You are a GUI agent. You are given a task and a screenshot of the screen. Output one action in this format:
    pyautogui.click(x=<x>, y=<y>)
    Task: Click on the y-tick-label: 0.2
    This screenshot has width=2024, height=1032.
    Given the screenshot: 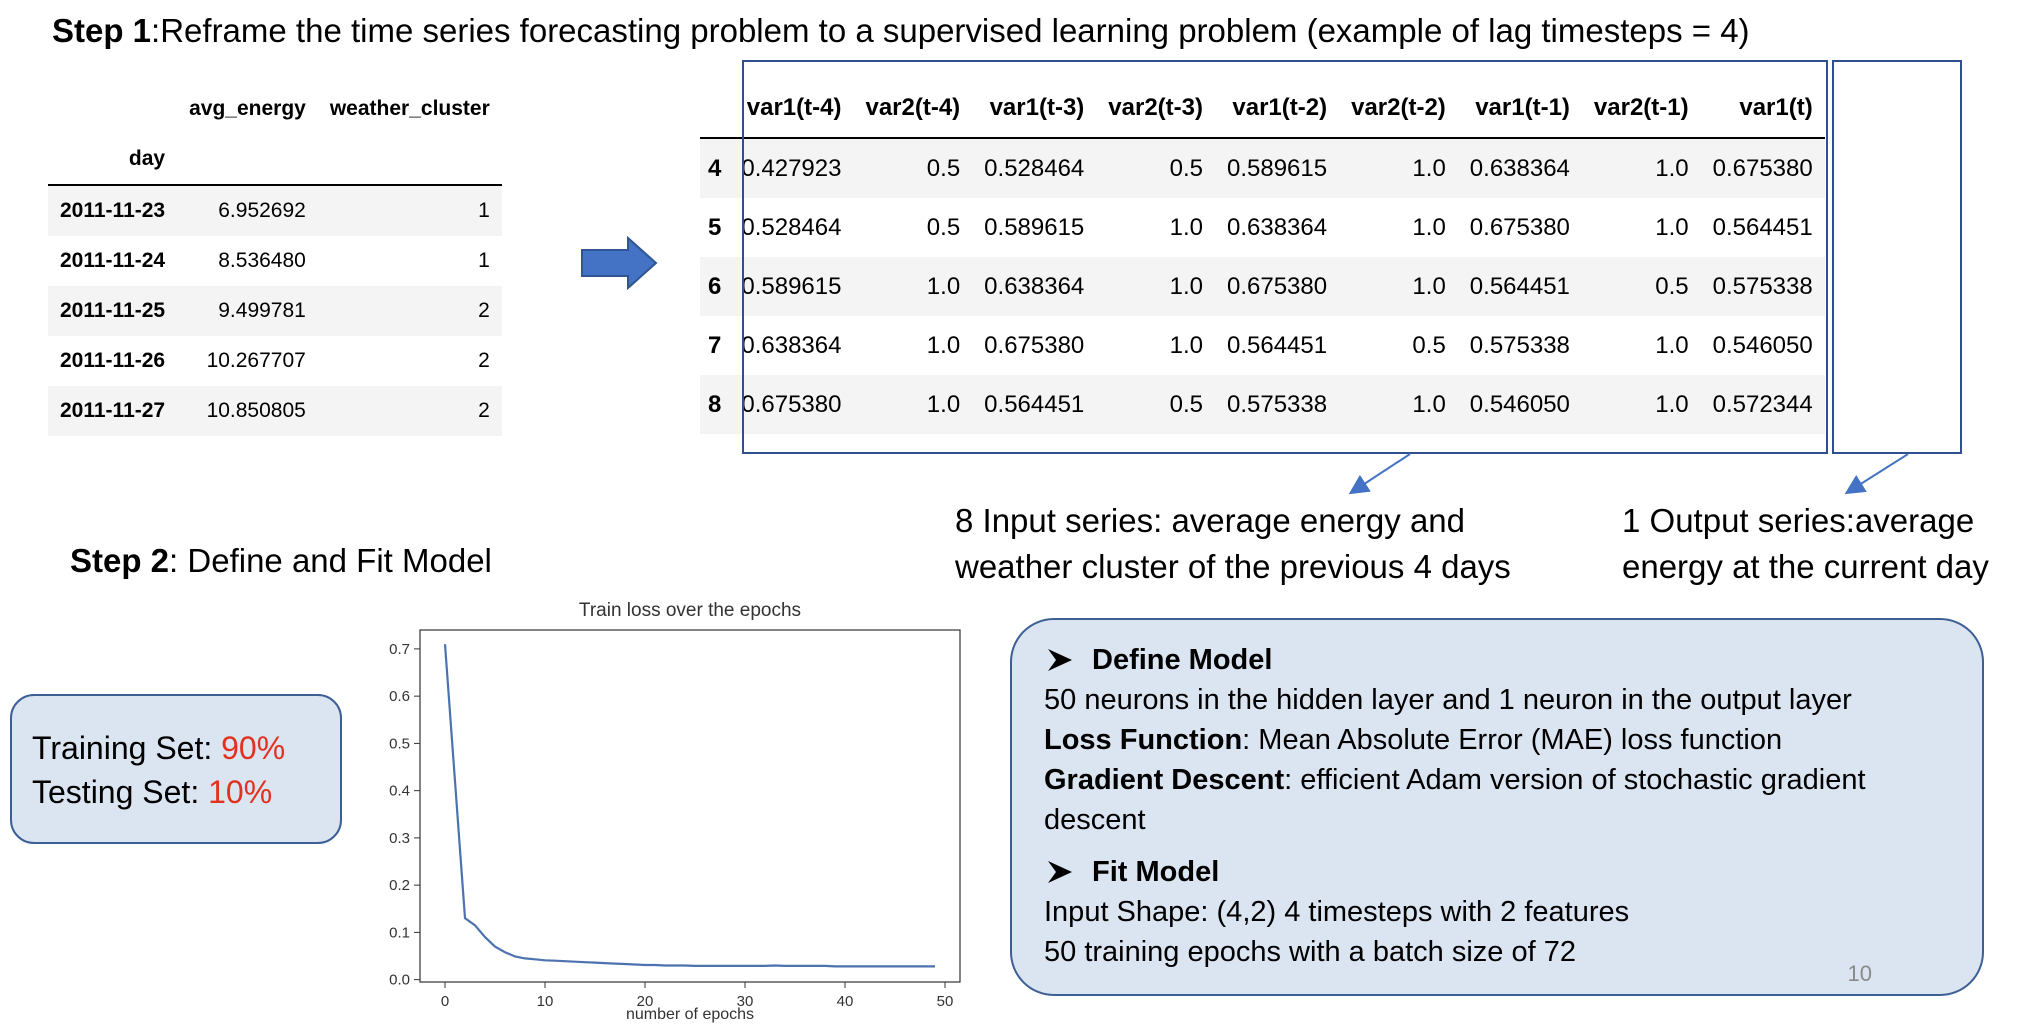 What is the action you would take?
    pyautogui.click(x=399, y=885)
    